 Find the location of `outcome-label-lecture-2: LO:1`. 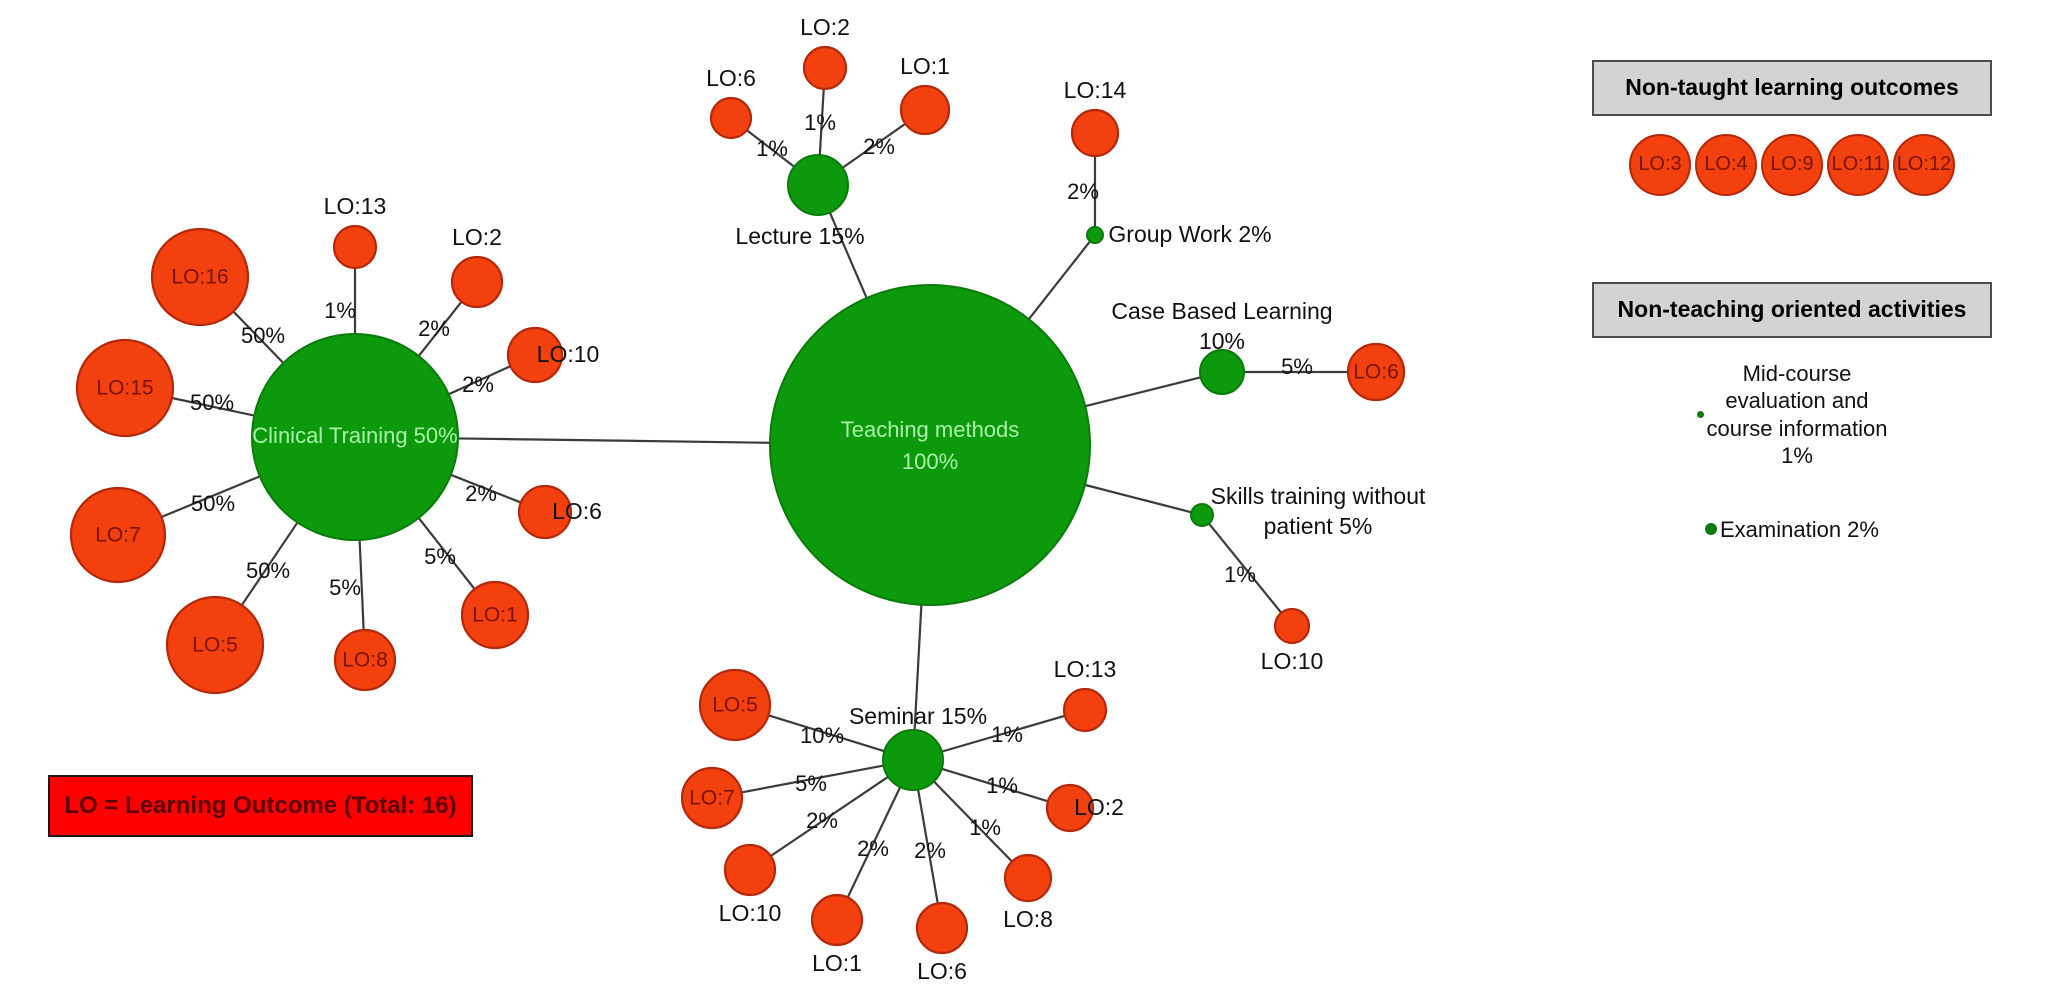

outcome-label-lecture-2: LO:1 is located at coordinates (925, 66).